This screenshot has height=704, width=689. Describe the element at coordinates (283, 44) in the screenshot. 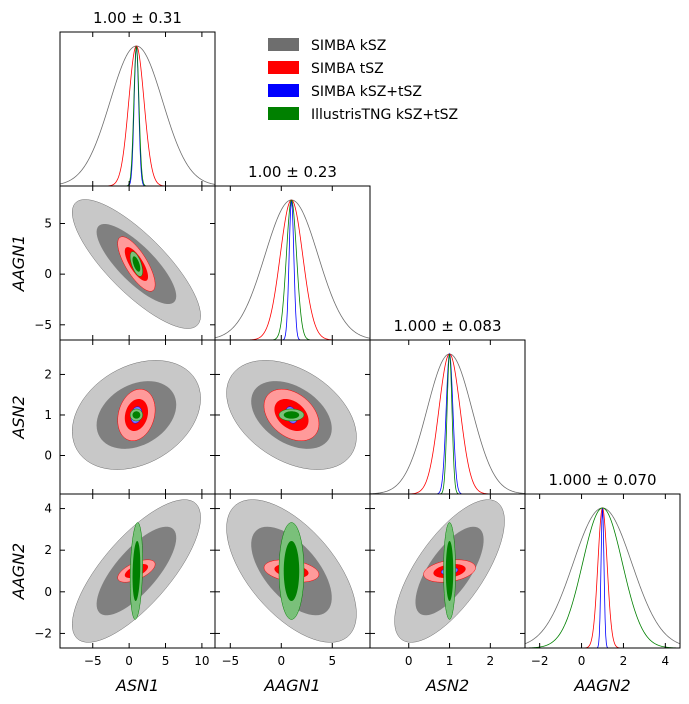

I see `legend-swatch-simba-ksz` at that location.